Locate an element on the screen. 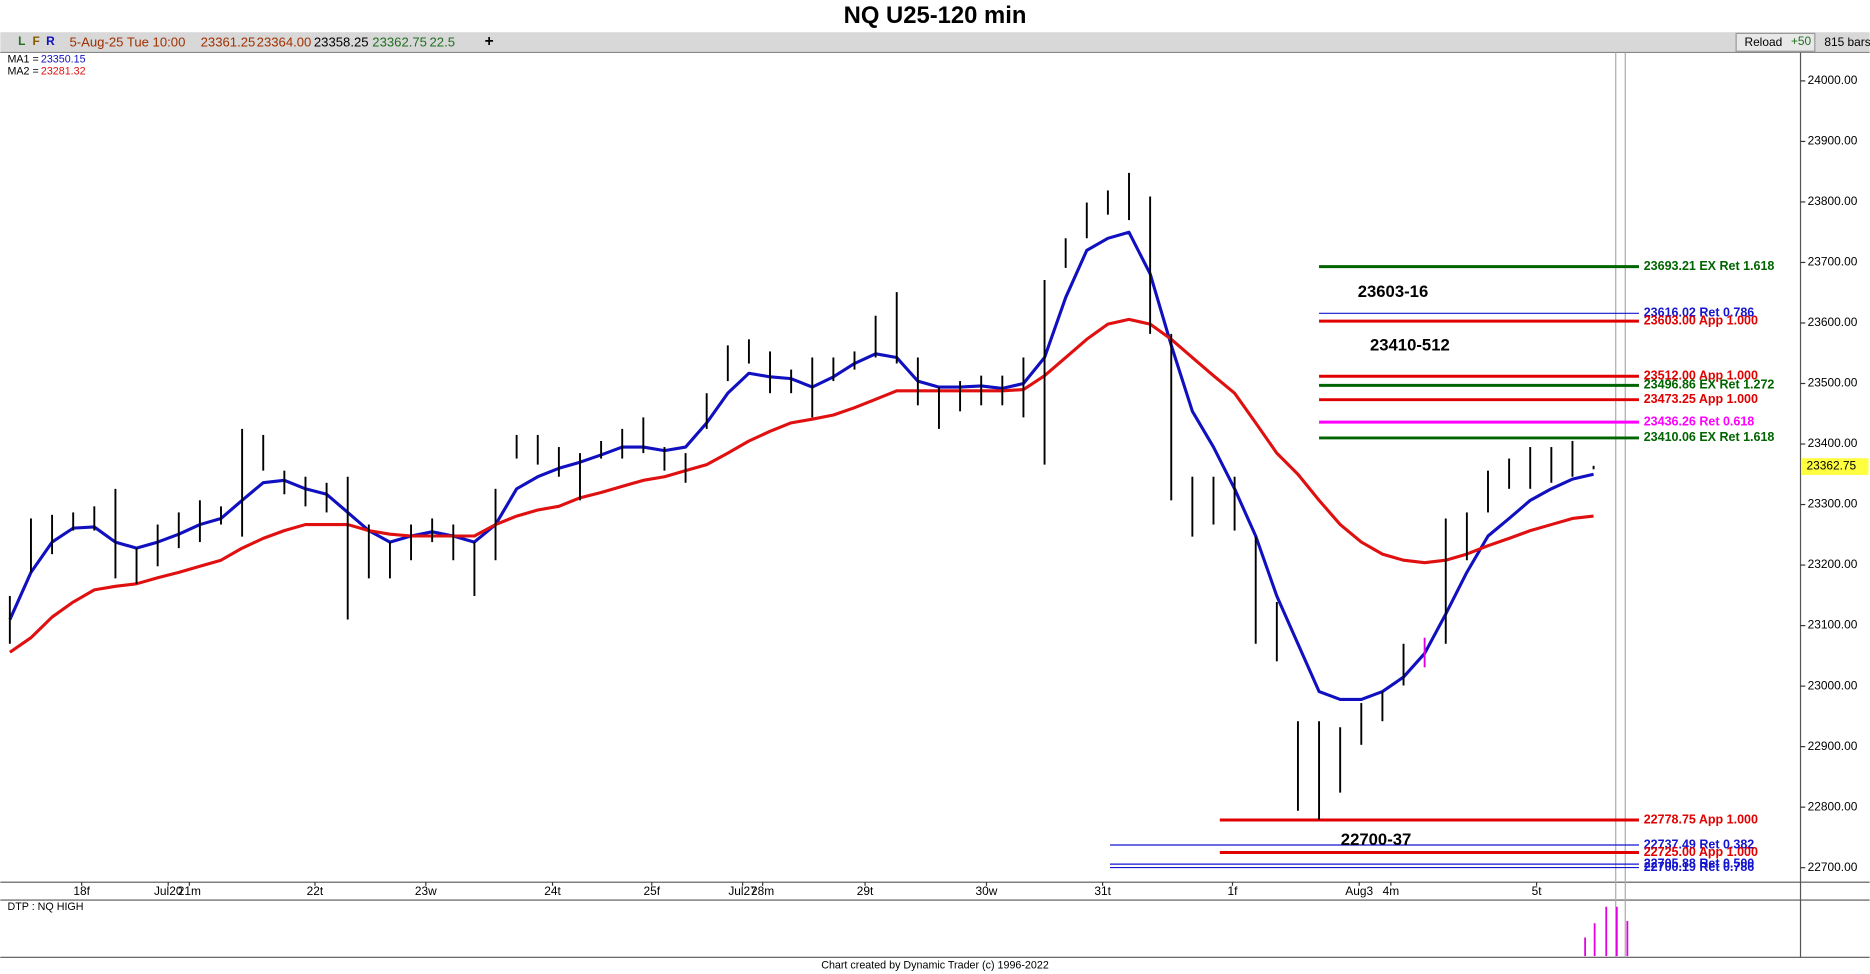 This screenshot has height=974, width=1870. x-tick-label: 25f is located at coordinates (652, 891).